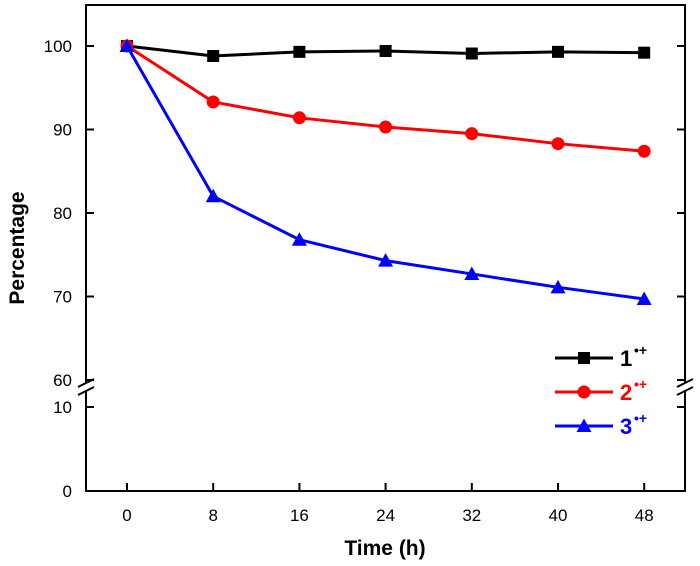 The width and height of the screenshot is (700, 566). Describe the element at coordinates (299, 515) in the screenshot. I see `x-tick-label: 16` at that location.